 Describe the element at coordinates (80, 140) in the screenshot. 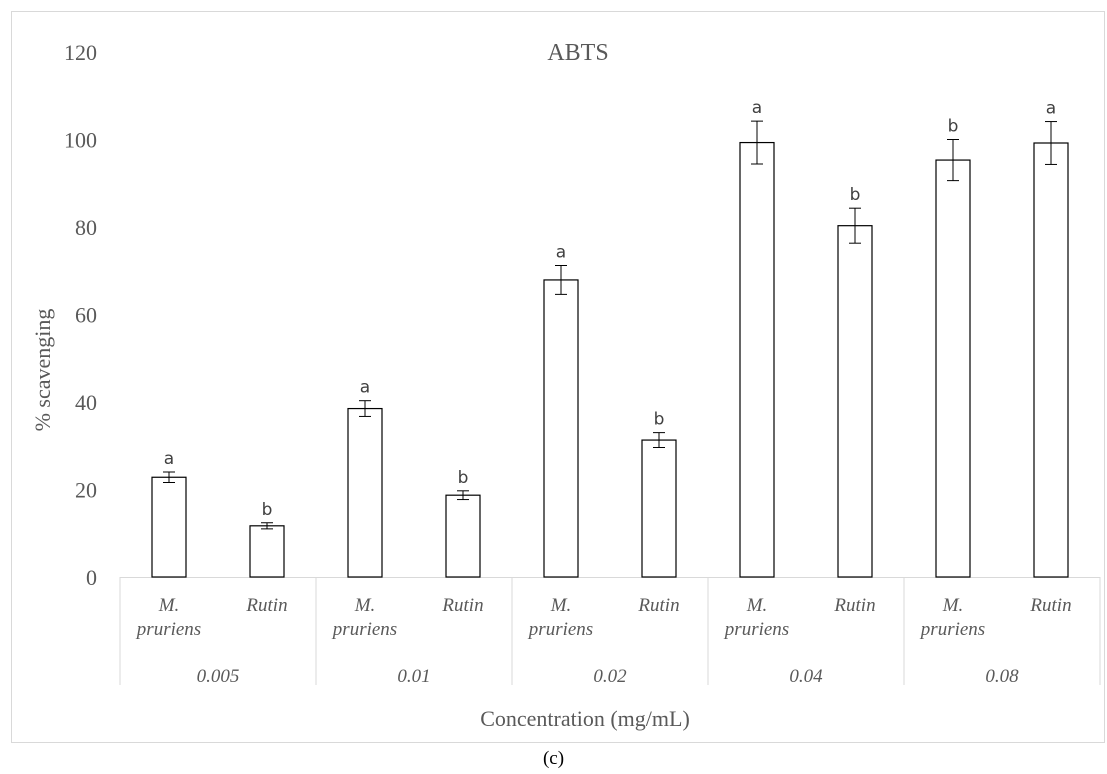

I see `y-tick-label: 100` at that location.